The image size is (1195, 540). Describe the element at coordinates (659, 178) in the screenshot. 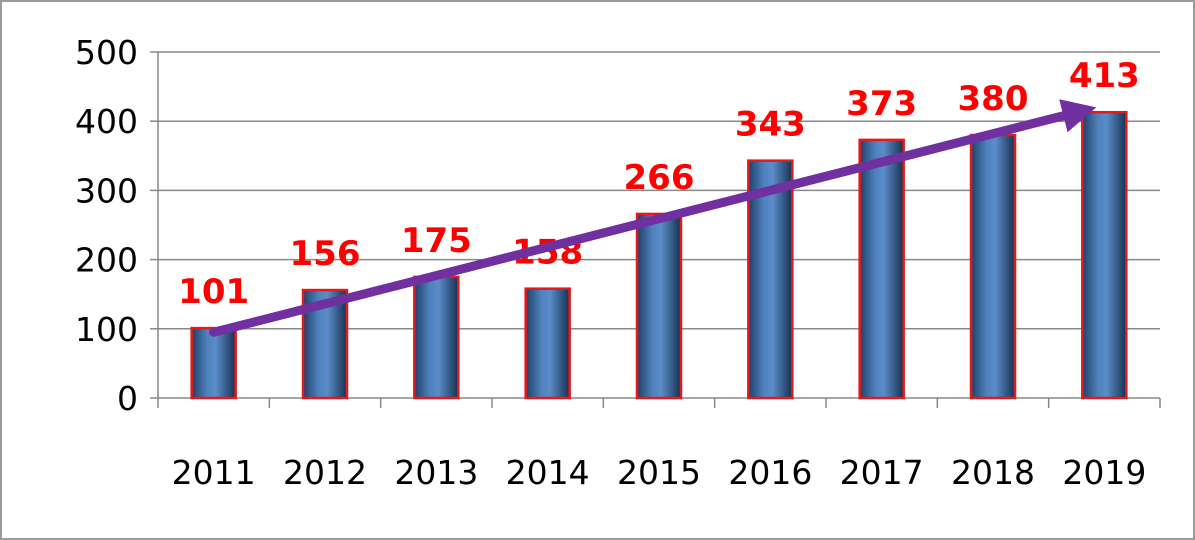

I see `data-label: 266` at that location.